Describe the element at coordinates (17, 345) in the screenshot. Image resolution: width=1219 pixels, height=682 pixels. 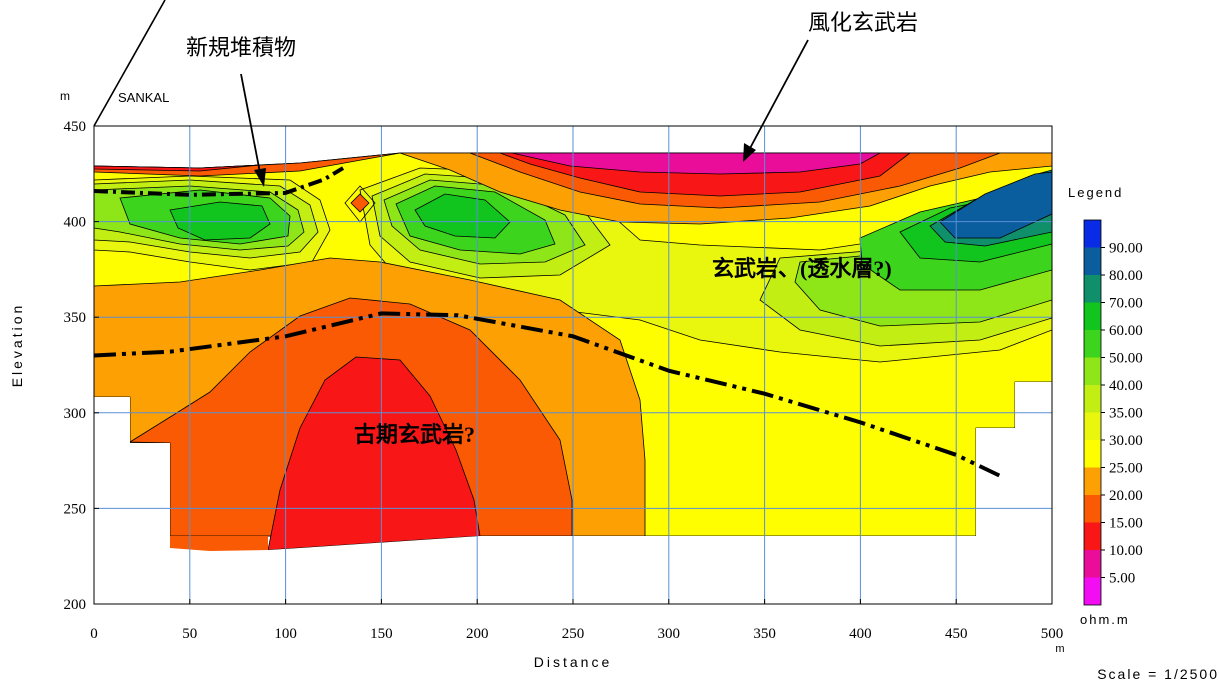
I see `y-axis-label: Elevation` at that location.